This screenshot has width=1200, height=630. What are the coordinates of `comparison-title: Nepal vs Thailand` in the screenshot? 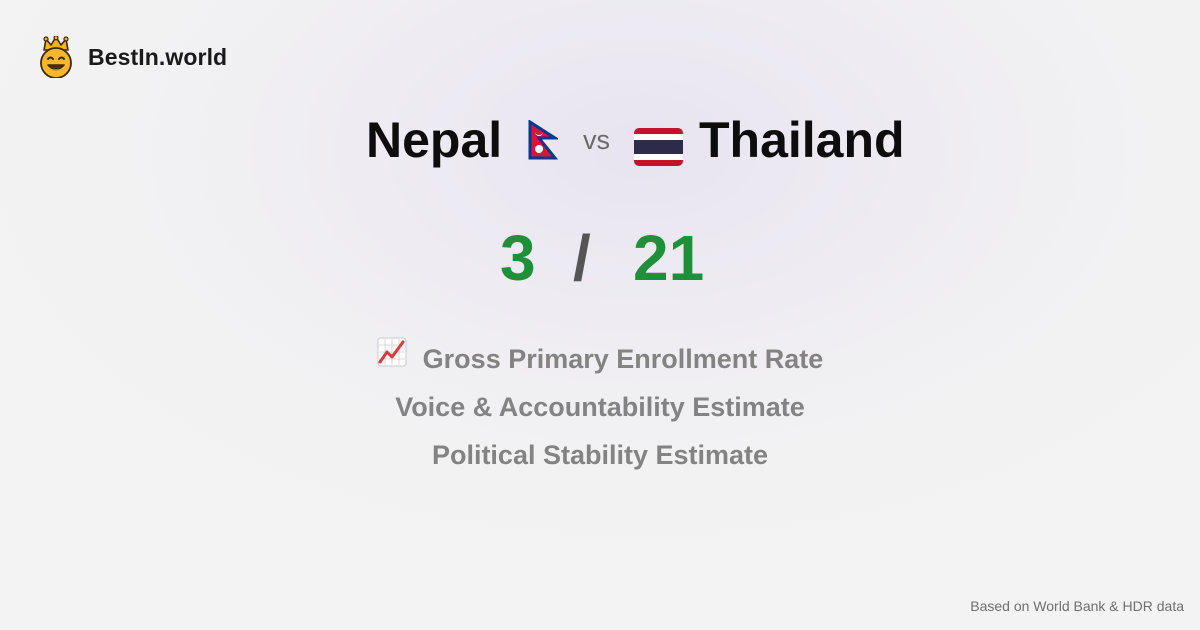 It's located at (600, 140).